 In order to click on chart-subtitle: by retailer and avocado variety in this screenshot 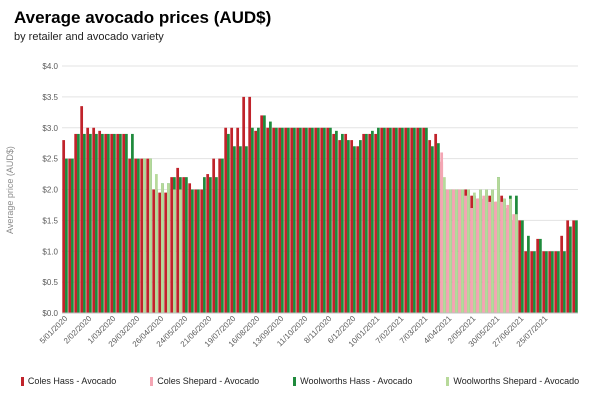, I will do `click(89, 37)`.